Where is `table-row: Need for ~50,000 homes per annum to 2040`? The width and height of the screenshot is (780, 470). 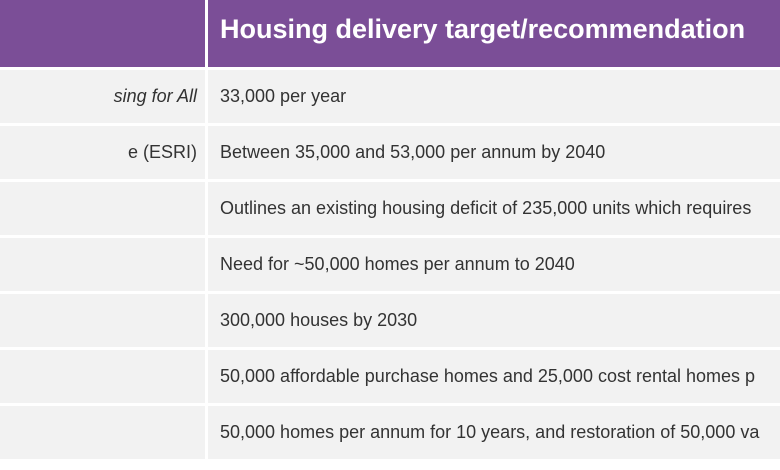 table-row: Need for ~50,000 homes per annum to 2040 is located at coordinates (390, 266).